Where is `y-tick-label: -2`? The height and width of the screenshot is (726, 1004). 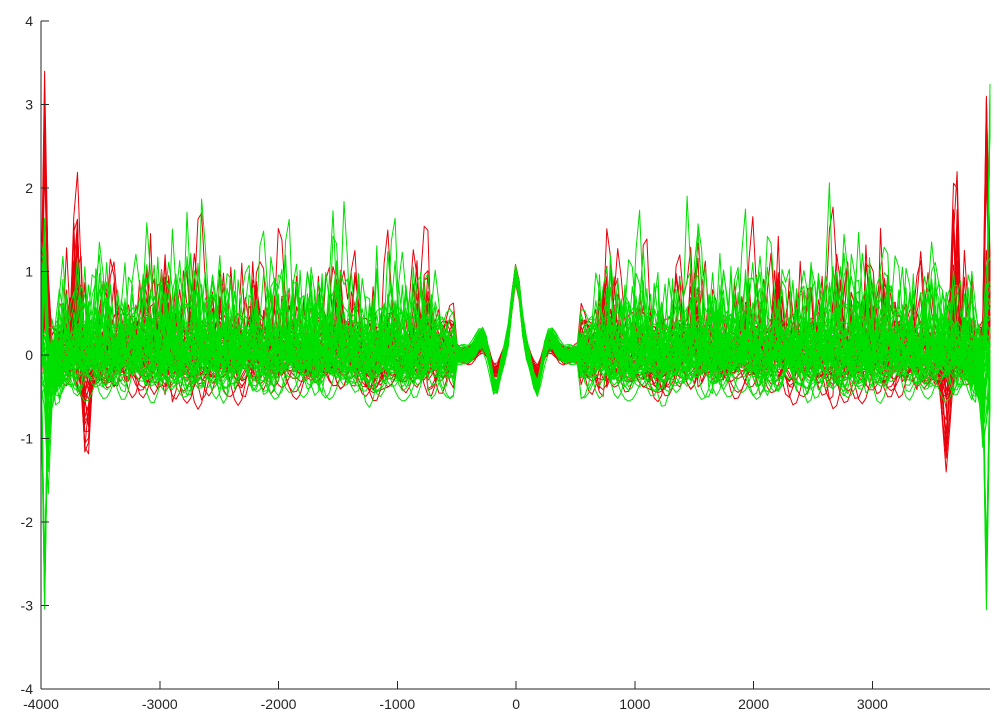 y-tick-label: -2 is located at coordinates (27, 522).